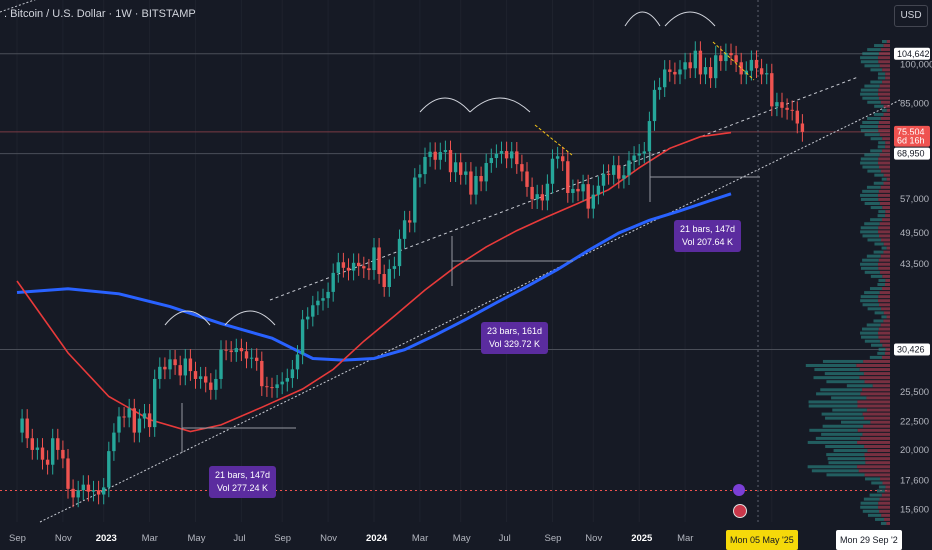 This screenshot has height=550, width=932. I want to click on measure-bars: 23 bars, 161d, so click(515, 331).